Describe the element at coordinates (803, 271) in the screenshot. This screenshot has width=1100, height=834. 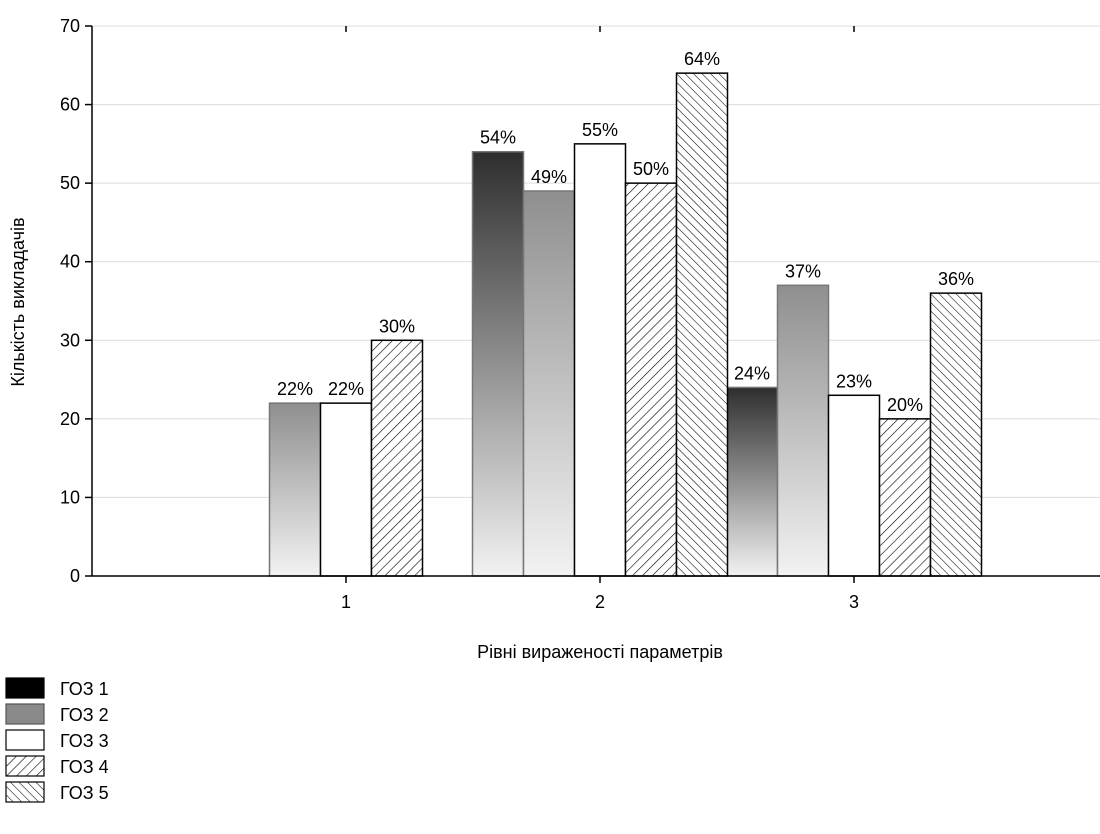
I see `data-label: 37%` at that location.